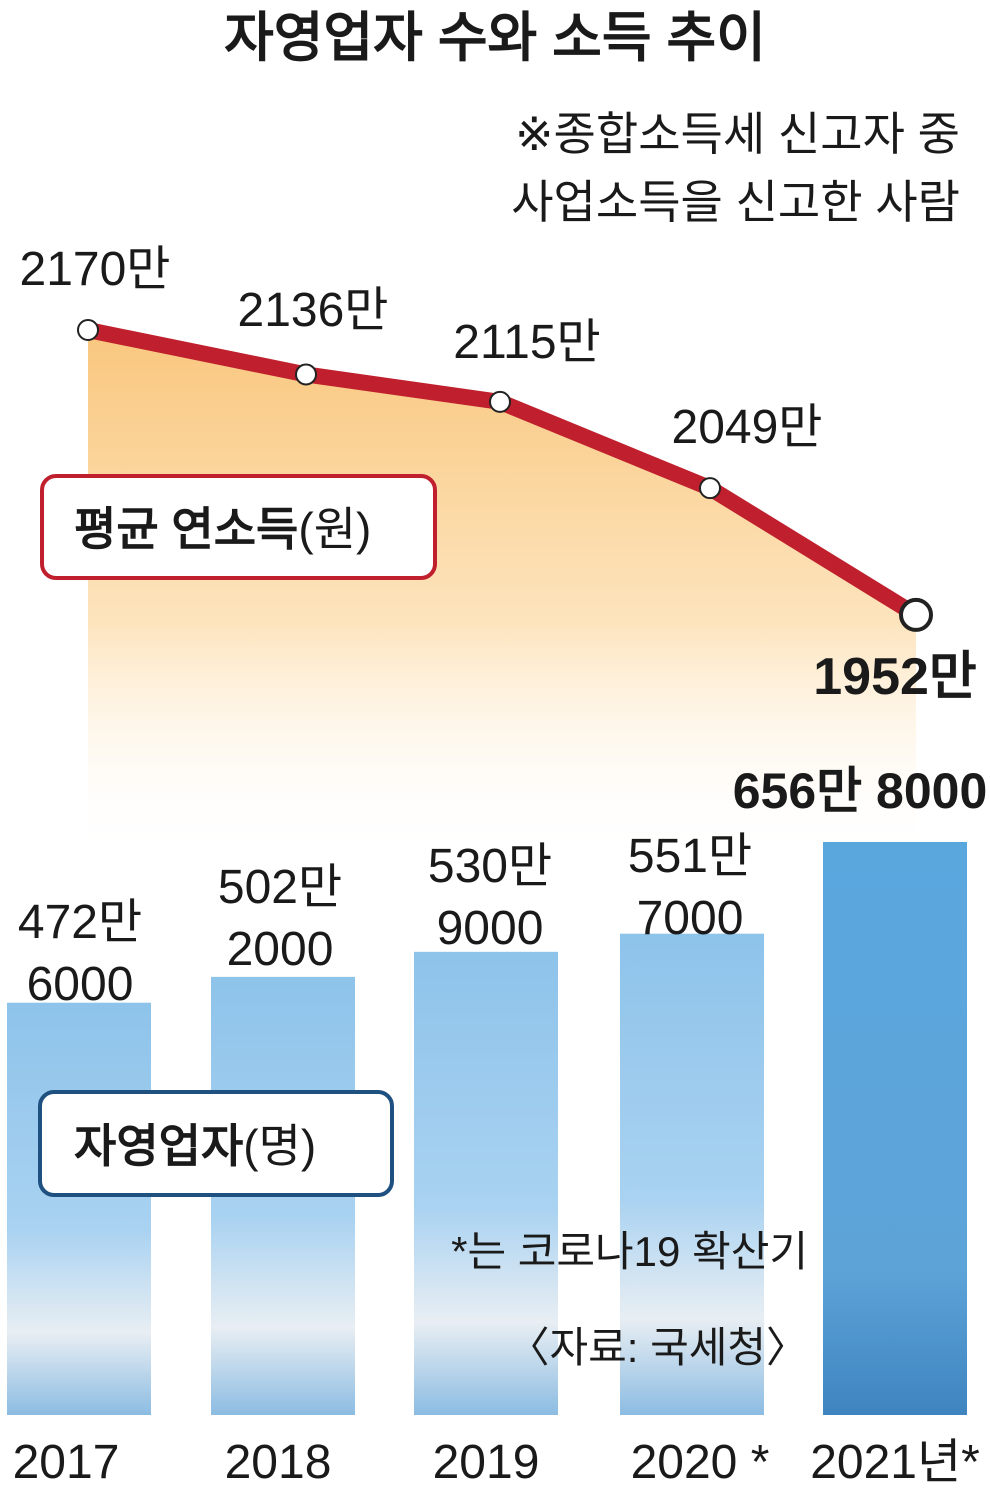  Describe the element at coordinates (490, 866) in the screenshot. I see `data-label-line: 530만` at that location.